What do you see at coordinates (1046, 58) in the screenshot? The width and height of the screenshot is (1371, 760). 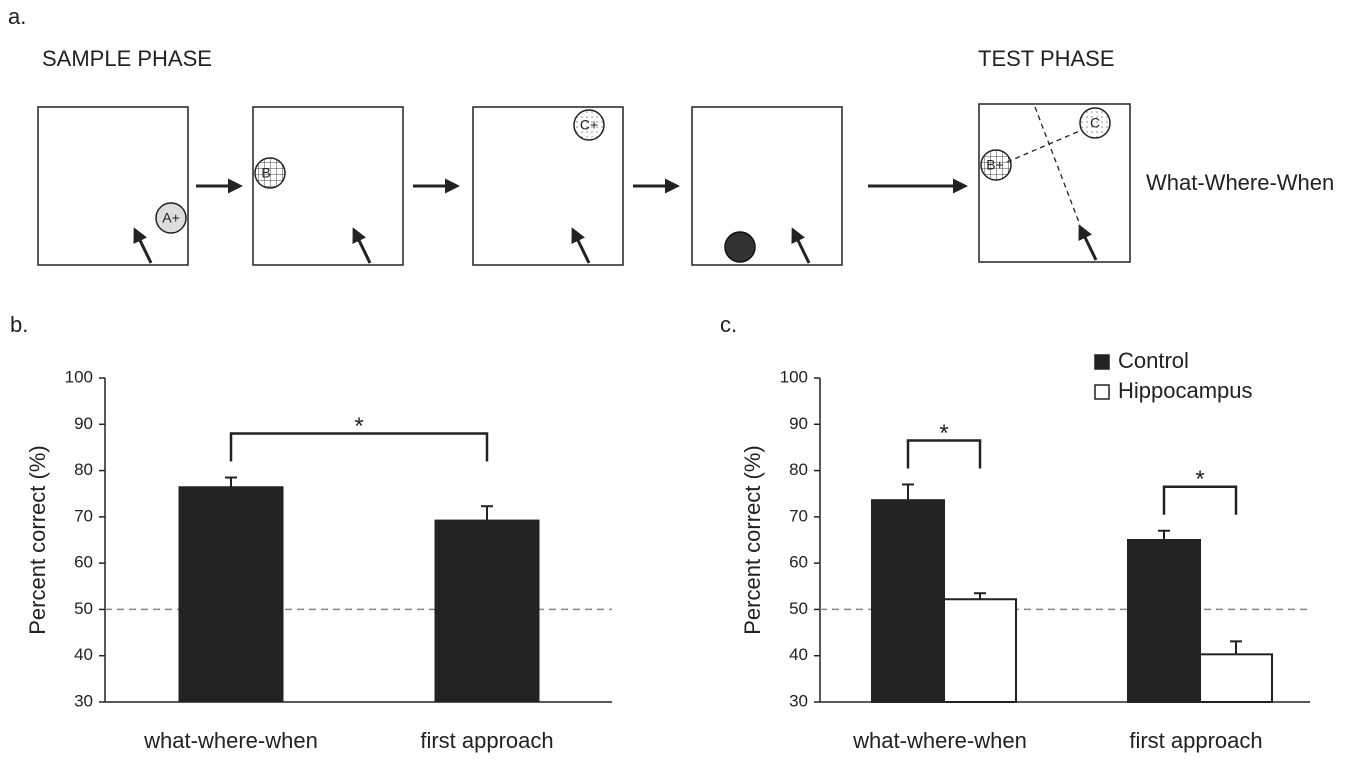 I see `phase-label: TEST PHASE` at bounding box center [1046, 58].